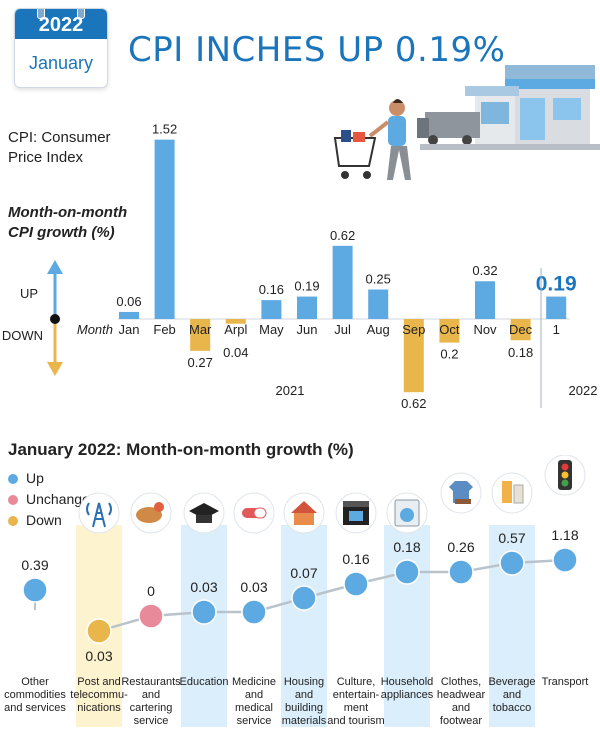  I want to click on category-label: appliances, so click(407, 695).